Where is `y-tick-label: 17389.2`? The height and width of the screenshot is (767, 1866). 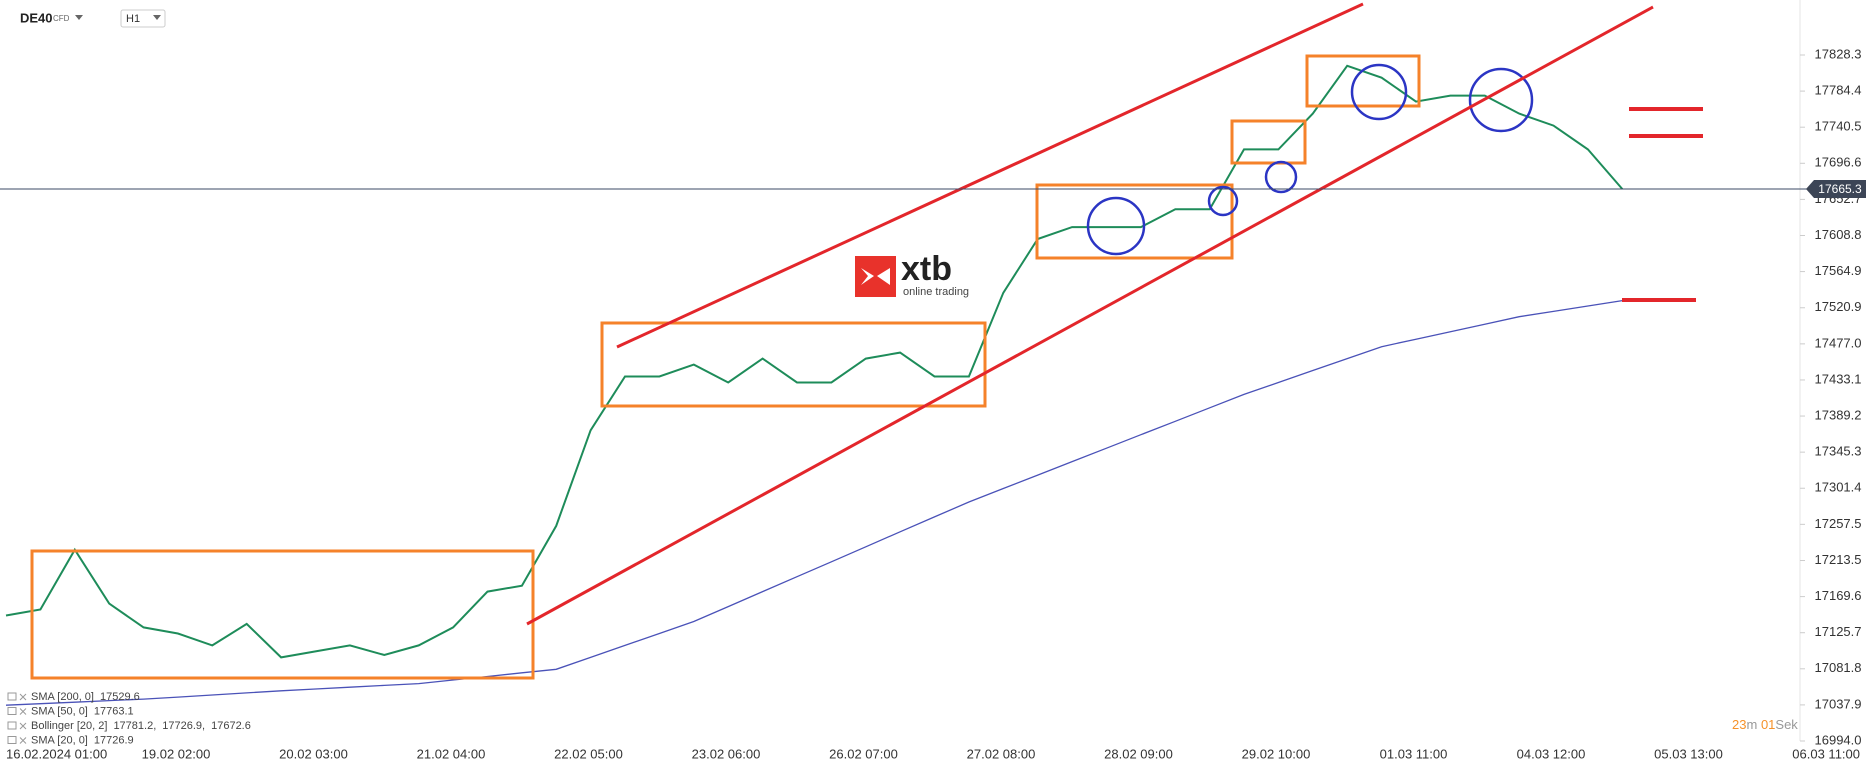 y-tick-label: 17389.2 is located at coordinates (1838, 414).